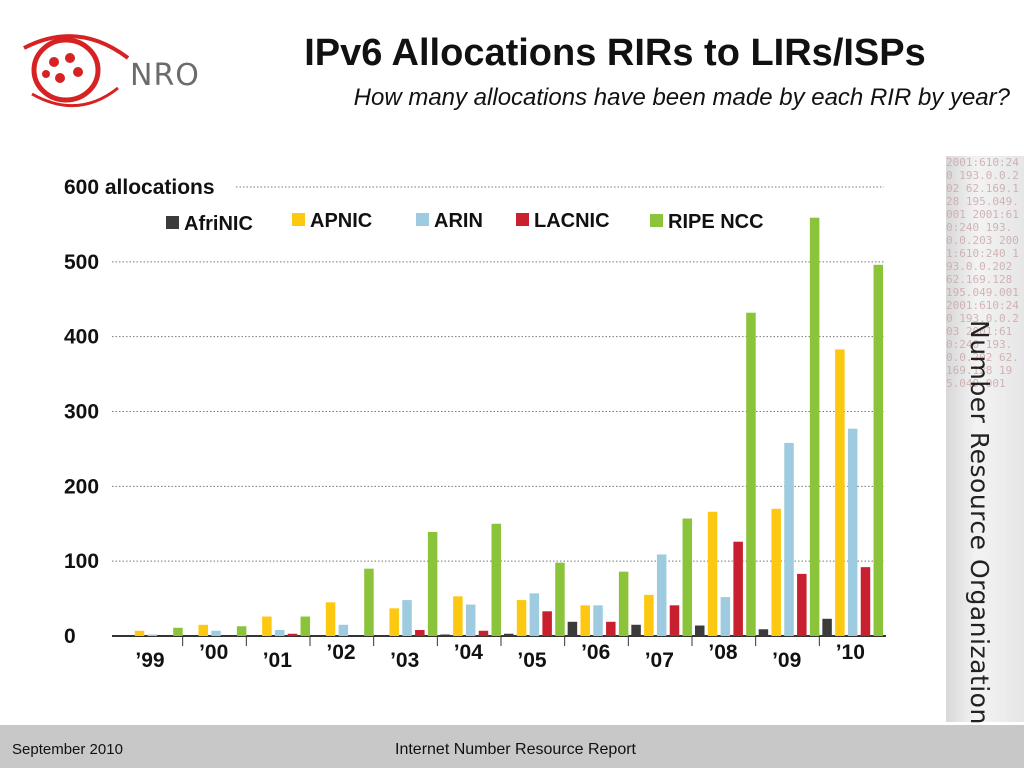 Image resolution: width=1024 pixels, height=768 pixels. What do you see at coordinates (659, 660) in the screenshot?
I see `x-tick-label: ’07` at bounding box center [659, 660].